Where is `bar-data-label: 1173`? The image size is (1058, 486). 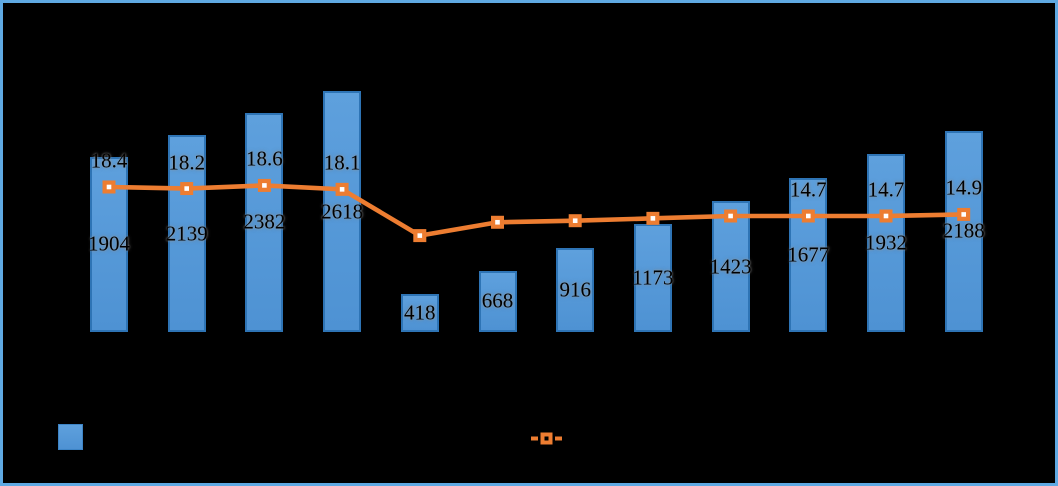 bar-data-label: 1173 is located at coordinates (653, 277).